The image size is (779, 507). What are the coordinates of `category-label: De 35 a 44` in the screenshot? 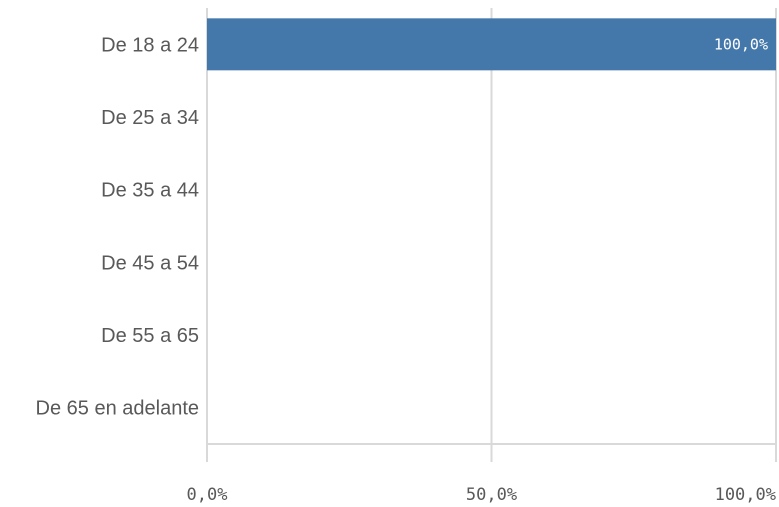 It's located at (150, 191).